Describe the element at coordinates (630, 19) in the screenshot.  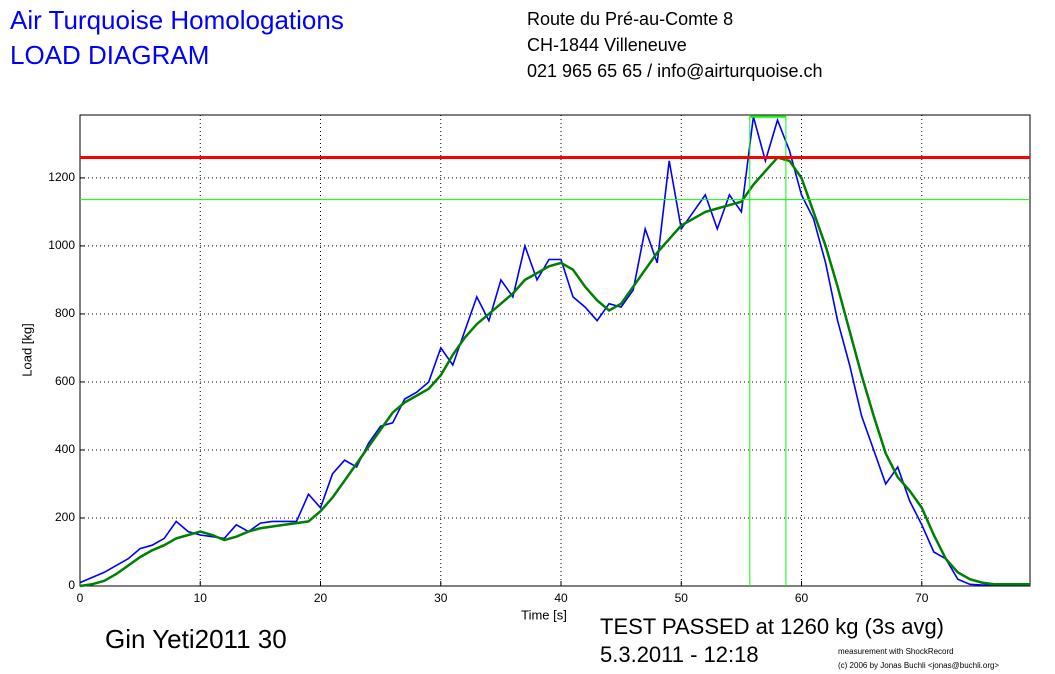
I see `address: Route du Pré-au-Comte 8` at that location.